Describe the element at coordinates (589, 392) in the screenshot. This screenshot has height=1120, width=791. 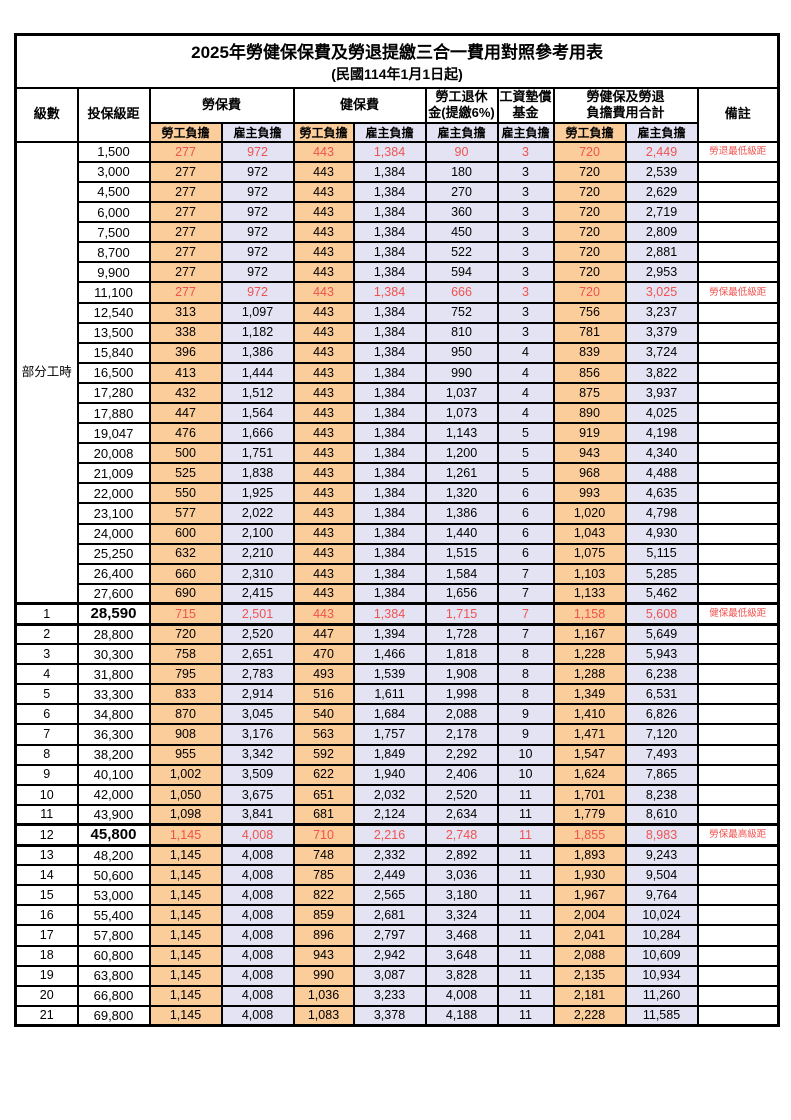
I see `total-employee-cell: 875` at that location.